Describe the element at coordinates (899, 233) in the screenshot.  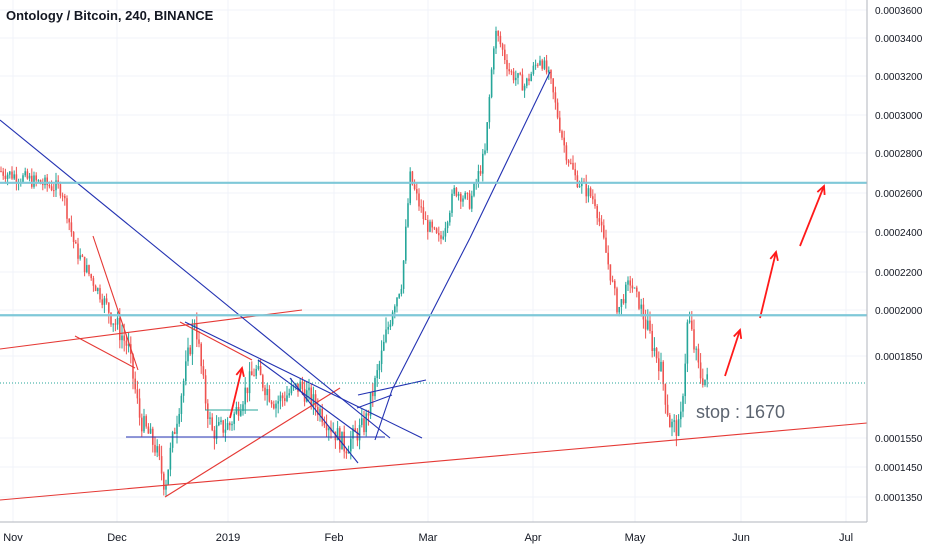
I see `y-tick-label: 0.0002400` at that location.